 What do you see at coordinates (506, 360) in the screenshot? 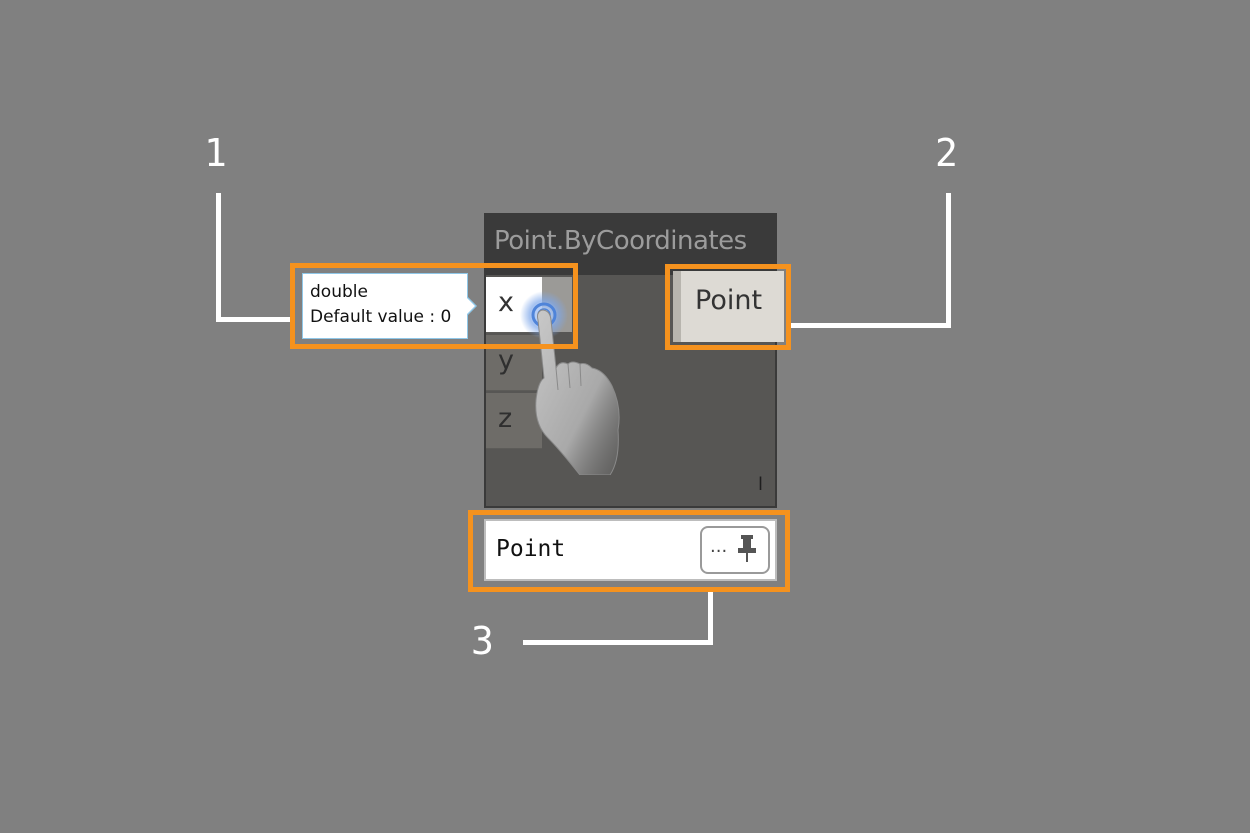
I see `input-port-y-label: y` at bounding box center [506, 360].